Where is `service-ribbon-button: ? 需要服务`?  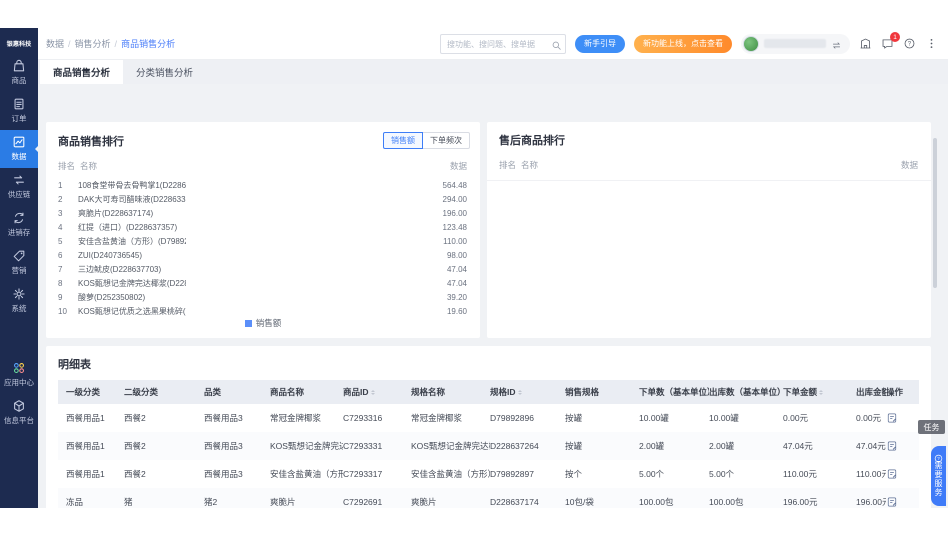 service-ribbon-button: ? 需要服务 is located at coordinates (938, 476).